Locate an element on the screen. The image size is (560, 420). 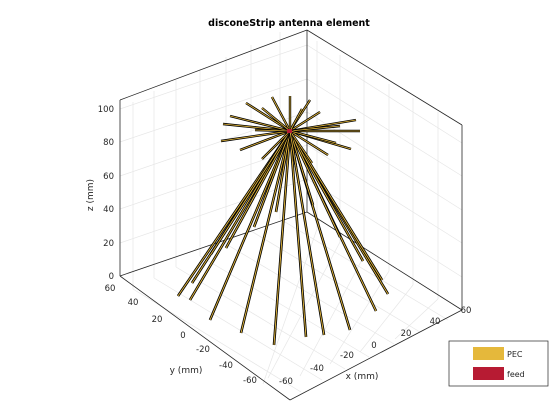
legend-swatch-pec is located at coordinates (488, 353).